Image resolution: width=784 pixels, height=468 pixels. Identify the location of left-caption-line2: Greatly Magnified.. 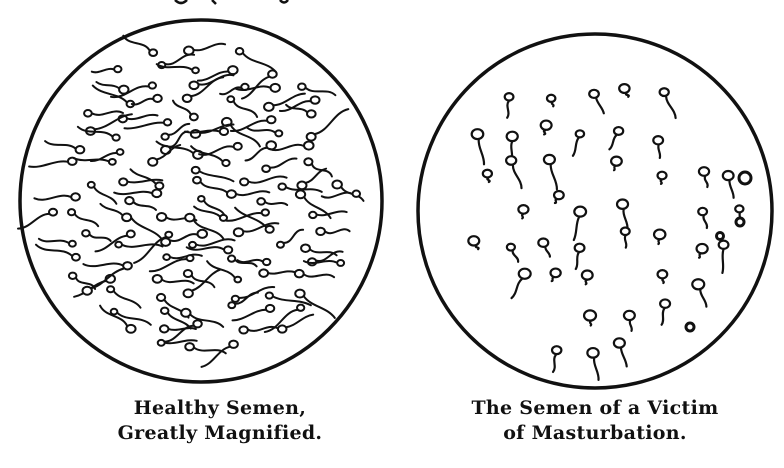
(220, 433).